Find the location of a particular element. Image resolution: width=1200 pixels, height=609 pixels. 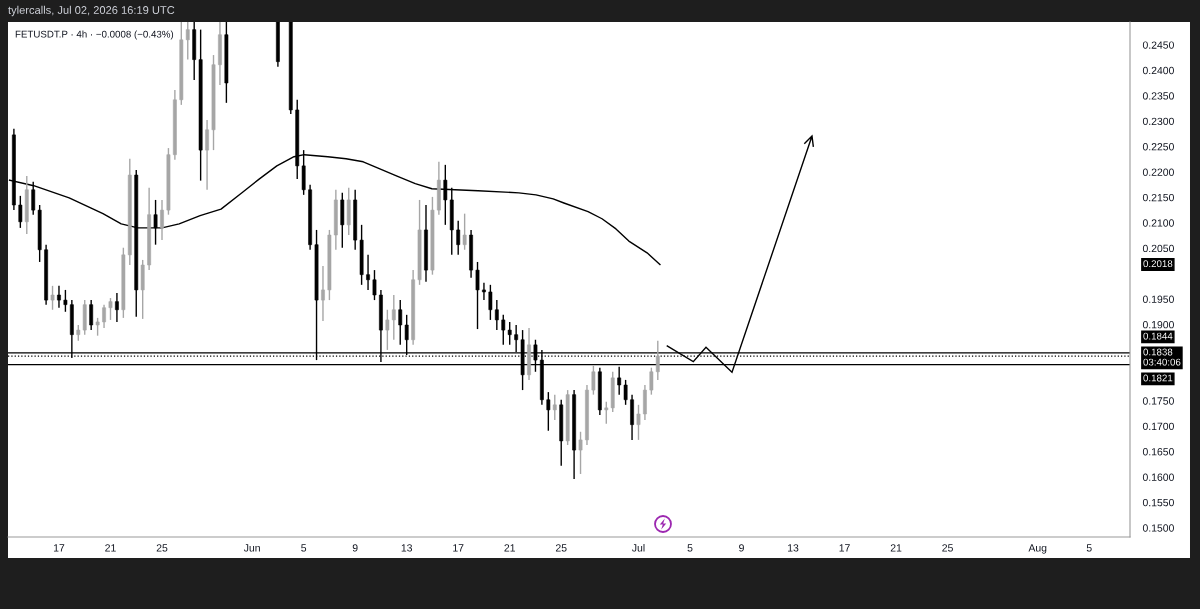

y-tick-label: 0.2350 is located at coordinates (1158, 96).